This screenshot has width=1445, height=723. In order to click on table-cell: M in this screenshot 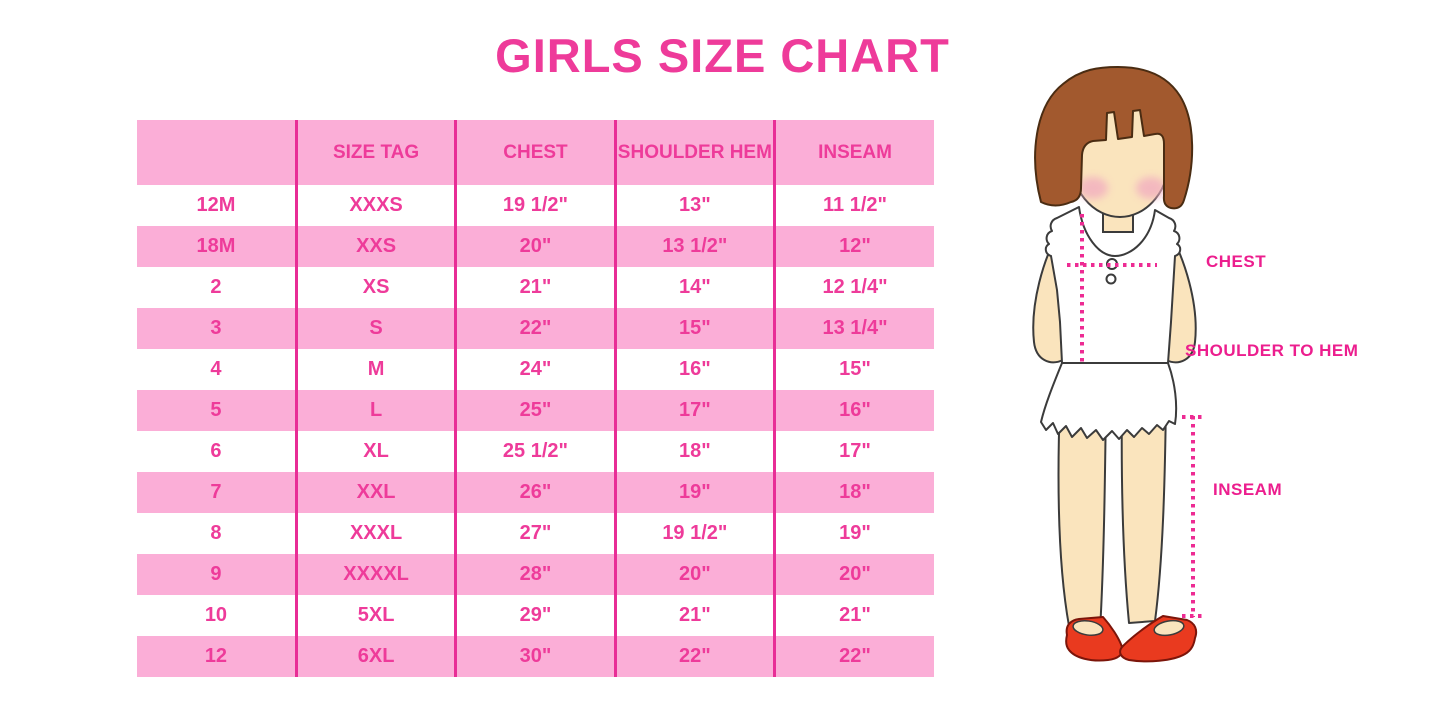, I will do `click(377, 369)`.